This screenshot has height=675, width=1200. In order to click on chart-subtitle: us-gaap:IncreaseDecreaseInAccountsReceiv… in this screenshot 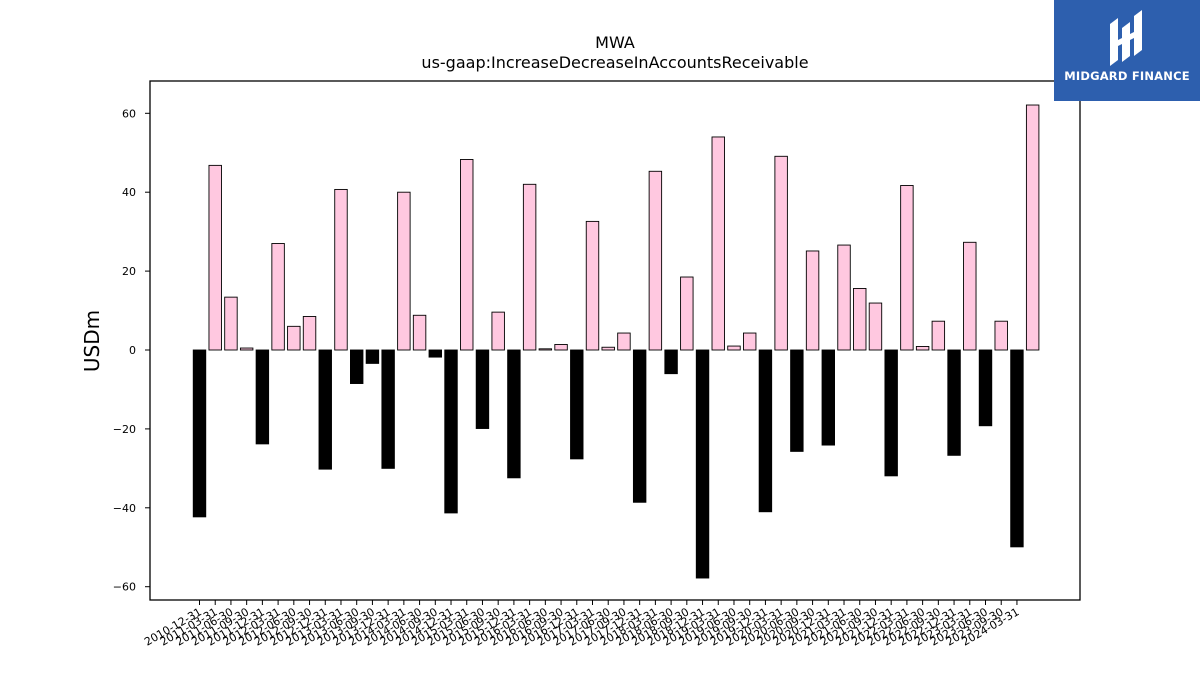, I will do `click(614, 62)`.